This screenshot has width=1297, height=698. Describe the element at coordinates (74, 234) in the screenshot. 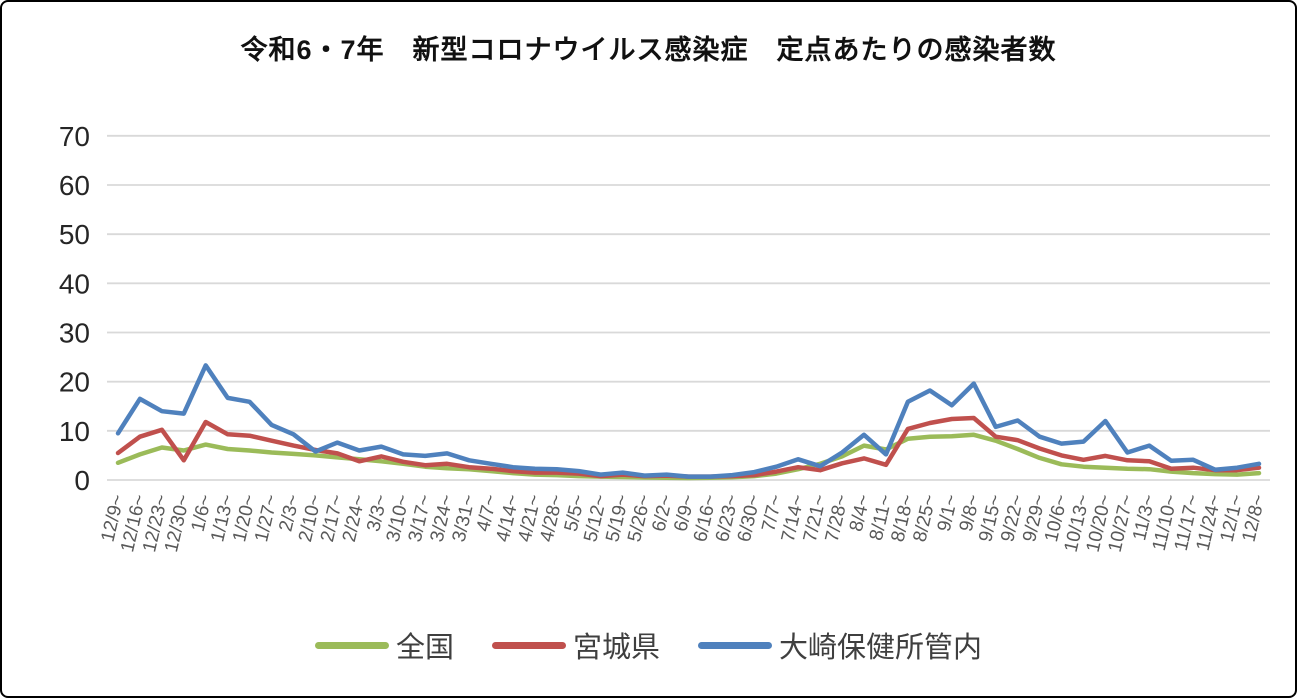

I see `y-axis-label: 50` at that location.